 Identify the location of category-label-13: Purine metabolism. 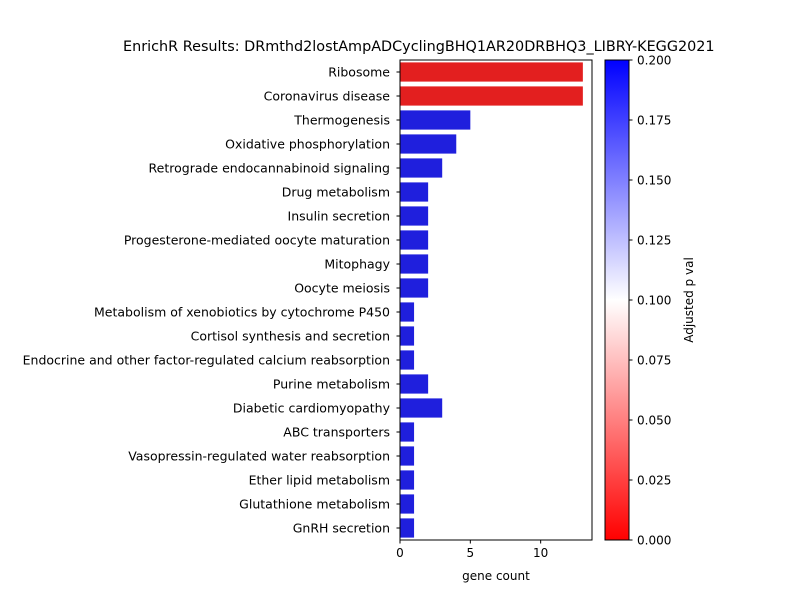
(331, 384).